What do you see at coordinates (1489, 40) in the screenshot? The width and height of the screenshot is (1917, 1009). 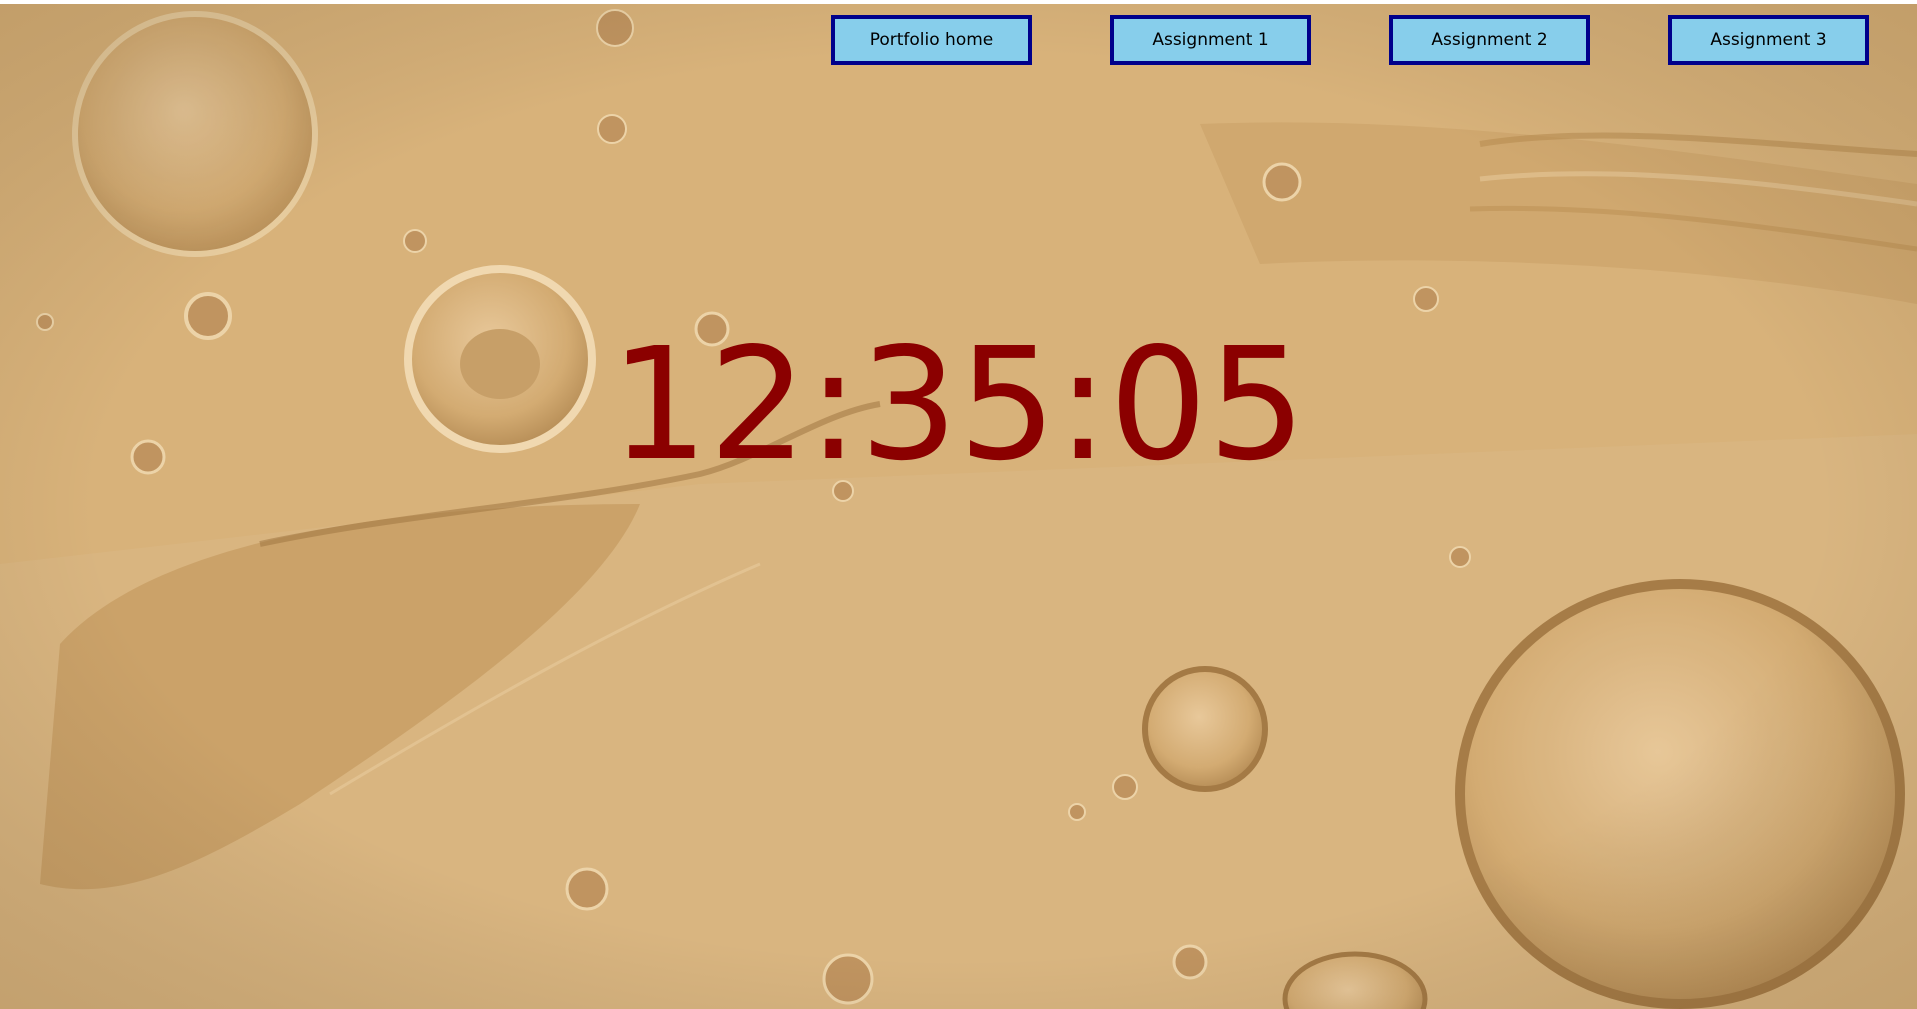 I see `assignment-2-button: Assignment 2` at bounding box center [1489, 40].